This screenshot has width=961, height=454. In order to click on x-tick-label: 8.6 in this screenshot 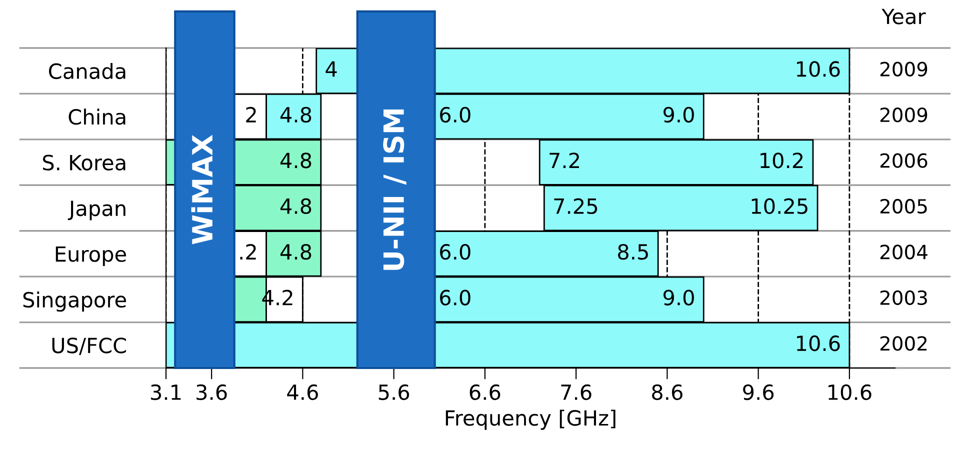, I will do `click(667, 392)`.